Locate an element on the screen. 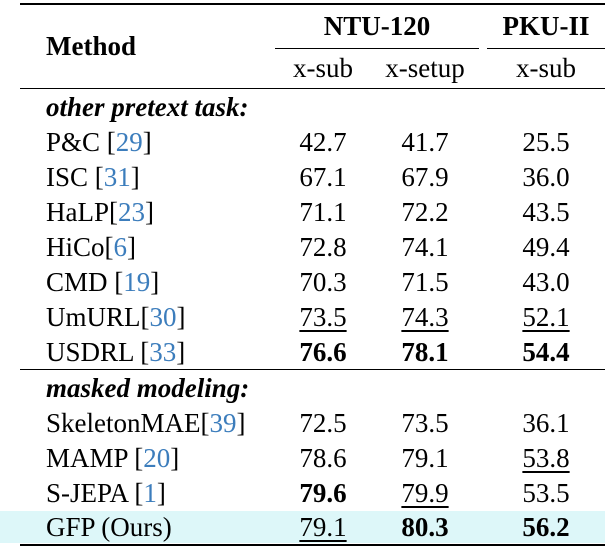 Image resolution: width=608 pixels, height=558 pixels. value: 72.5 is located at coordinates (323, 423).